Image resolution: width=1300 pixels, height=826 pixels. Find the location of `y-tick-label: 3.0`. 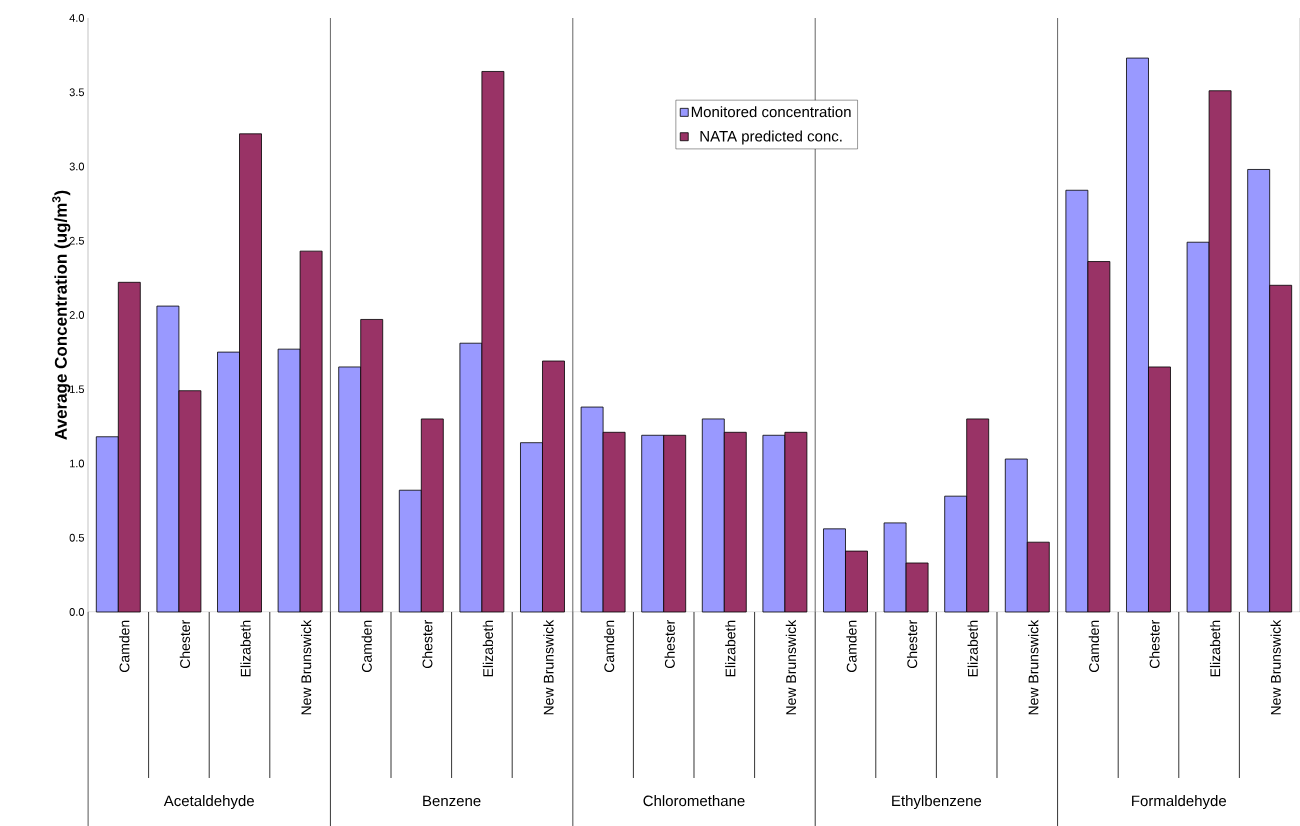

y-tick-label: 3.0 is located at coordinates (77, 166).